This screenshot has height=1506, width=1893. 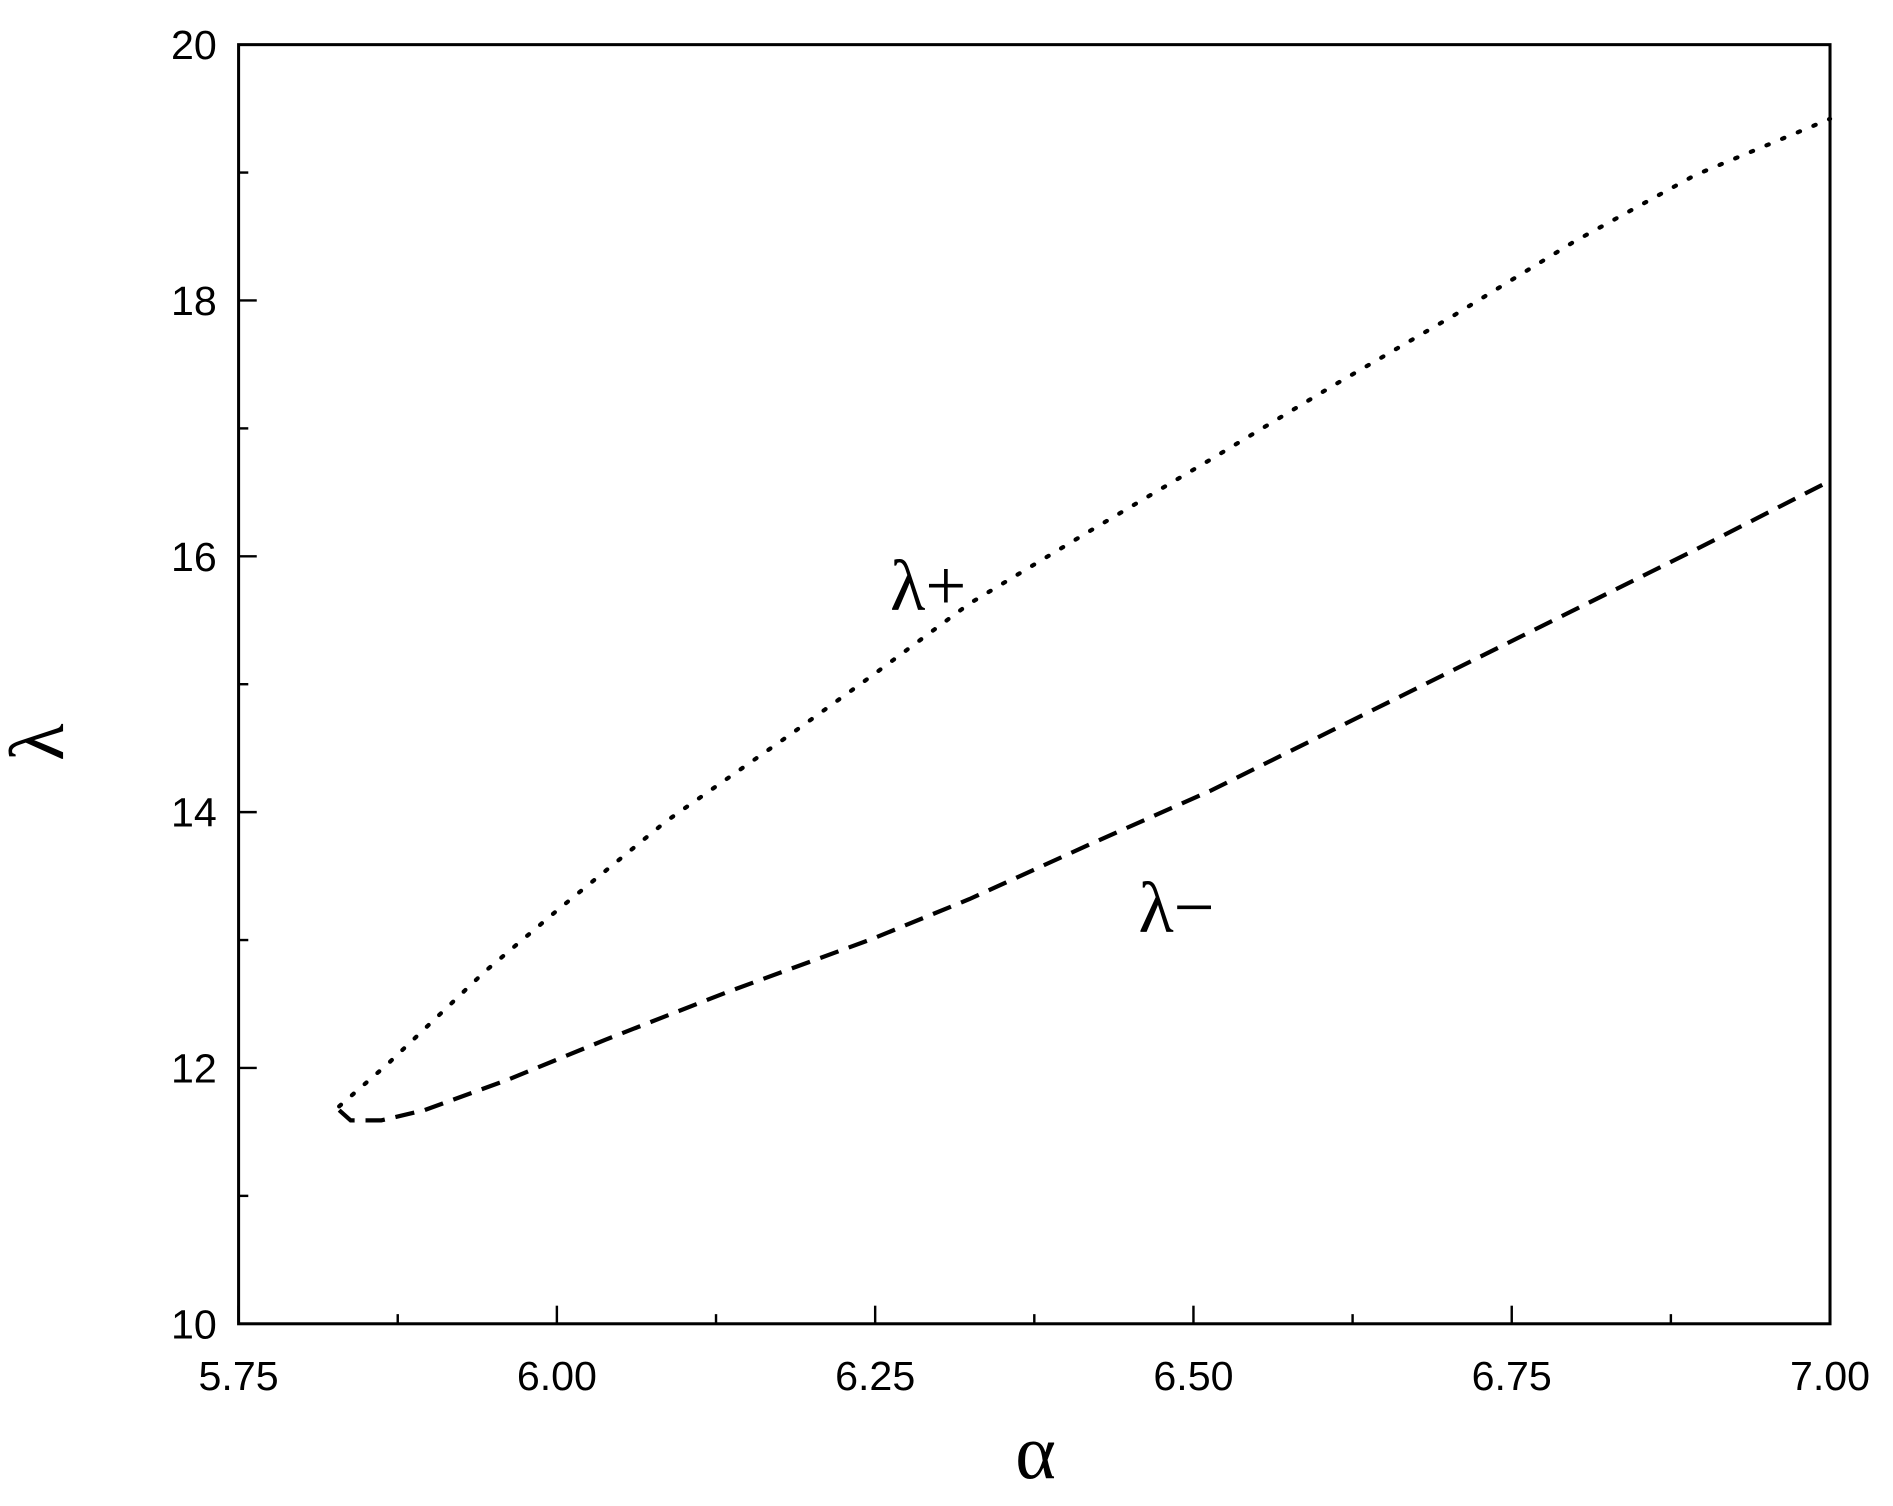 I want to click on x-tick-label: 6.50, so click(x=1193, y=1376).